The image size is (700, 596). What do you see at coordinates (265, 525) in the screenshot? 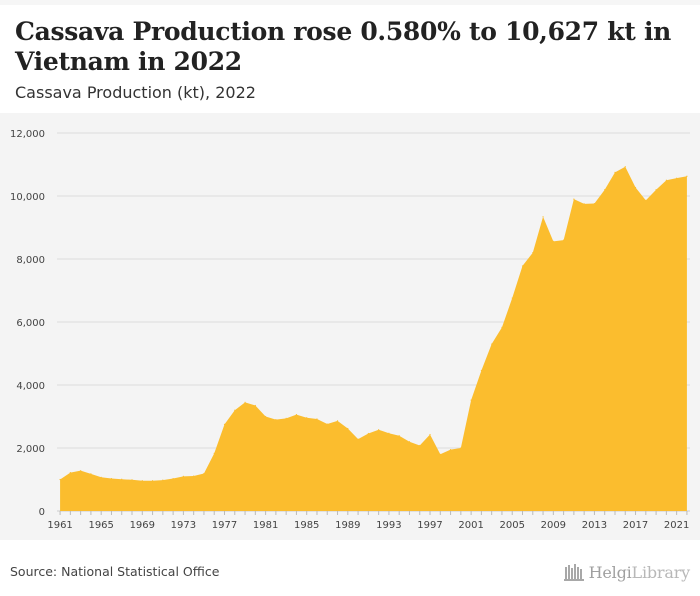
I see `x-tick-label: 1981` at bounding box center [265, 525].